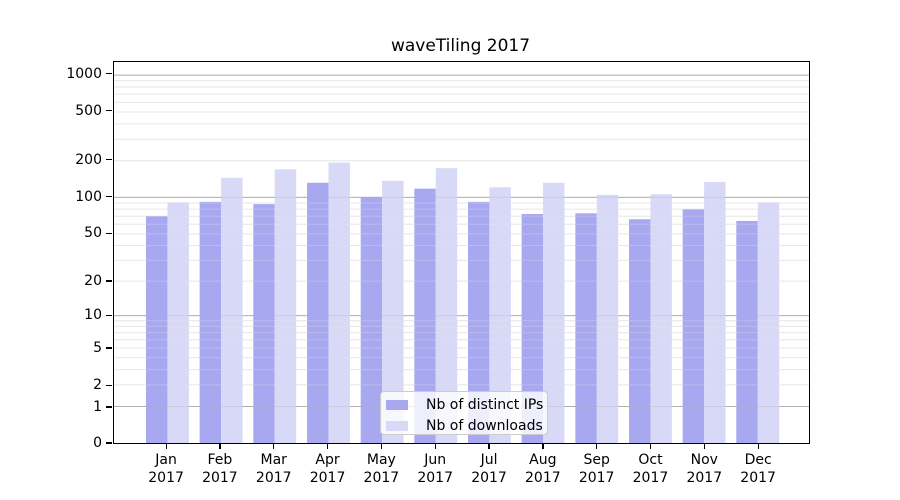  What do you see at coordinates (371, 319) in the screenshot?
I see `bar-distinct-ips-may` at bounding box center [371, 319].